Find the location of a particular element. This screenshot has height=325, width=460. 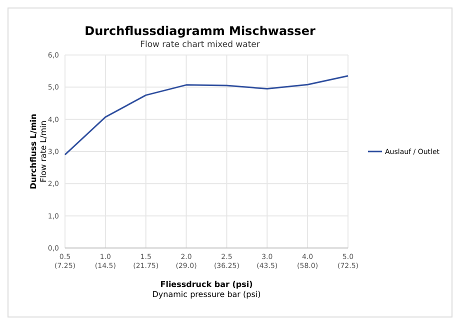

chart-subtitle: Flow rate chart mixed water is located at coordinates (200, 45).